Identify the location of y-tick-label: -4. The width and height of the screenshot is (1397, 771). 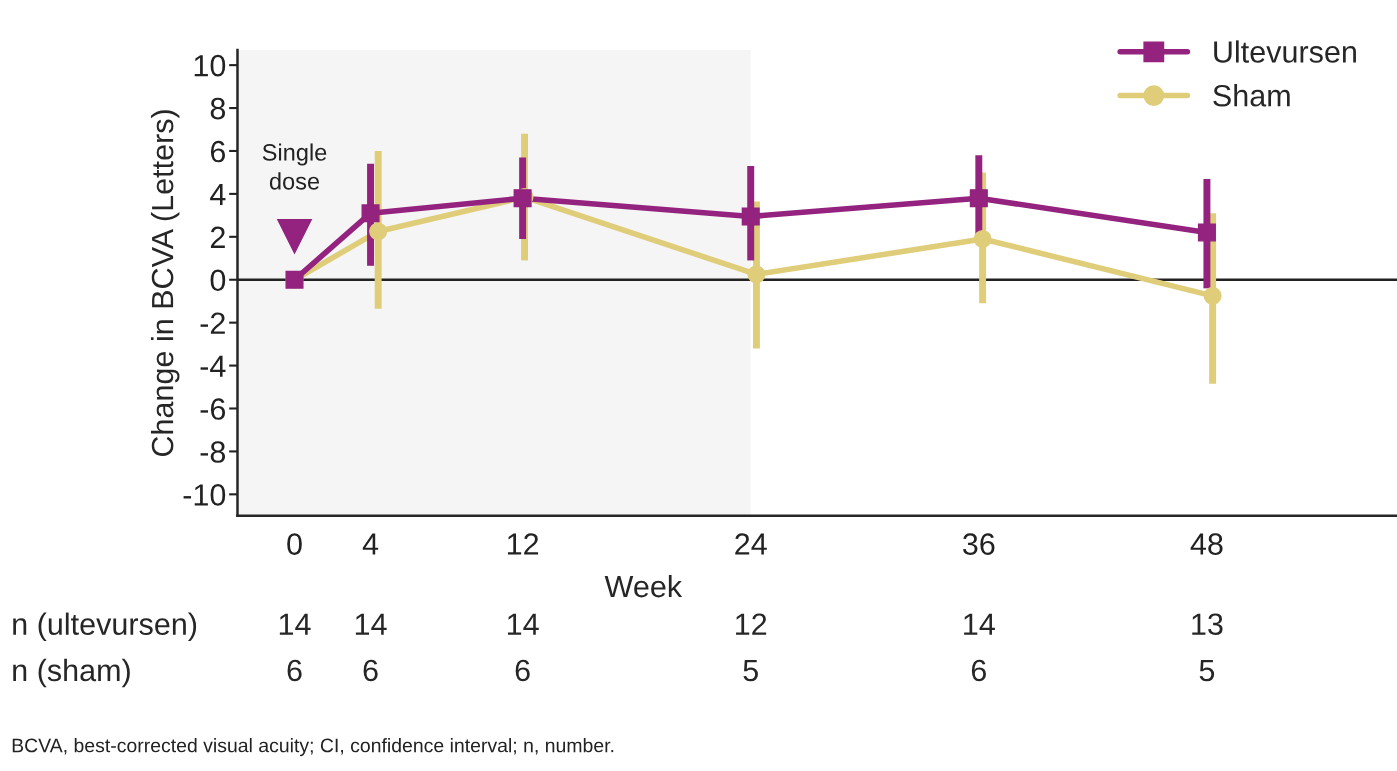
(213, 366).